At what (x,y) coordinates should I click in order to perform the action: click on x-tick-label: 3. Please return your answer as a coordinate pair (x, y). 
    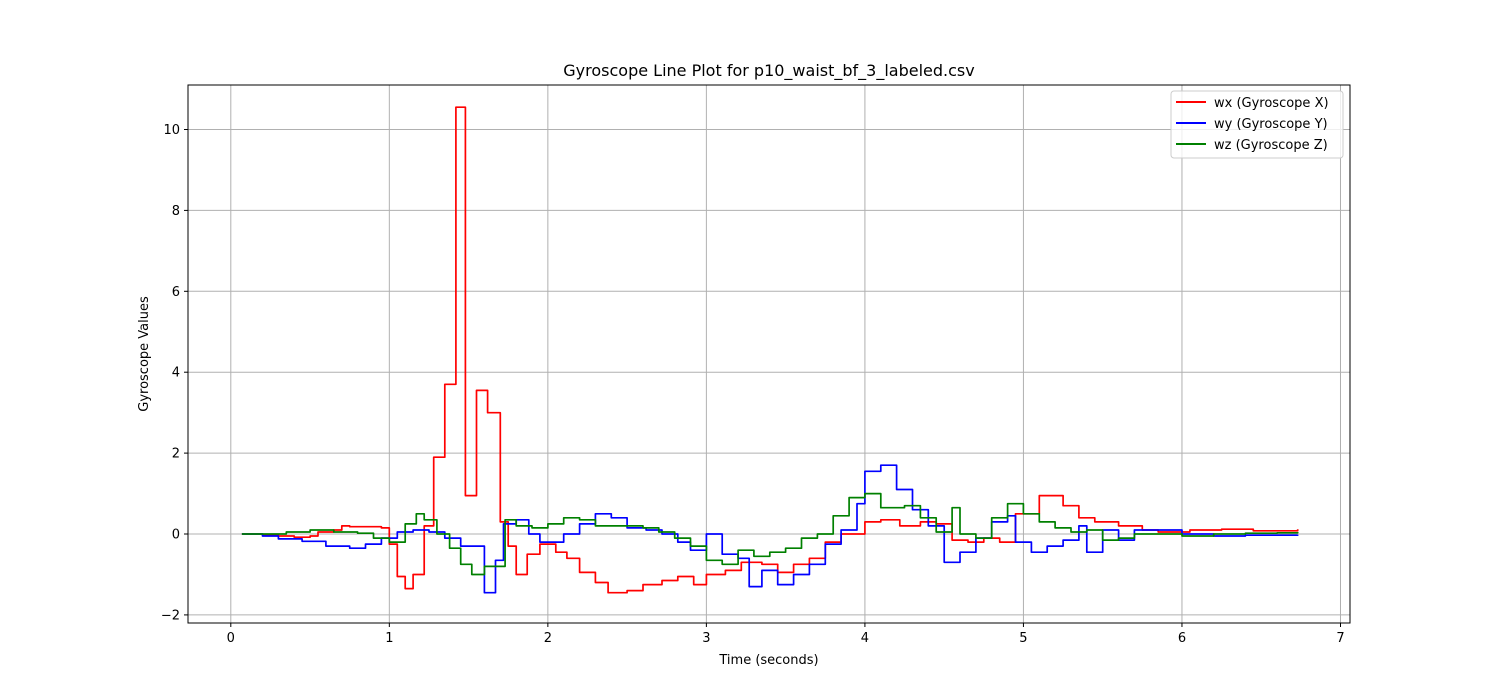
    Looking at the image, I should click on (706, 638).